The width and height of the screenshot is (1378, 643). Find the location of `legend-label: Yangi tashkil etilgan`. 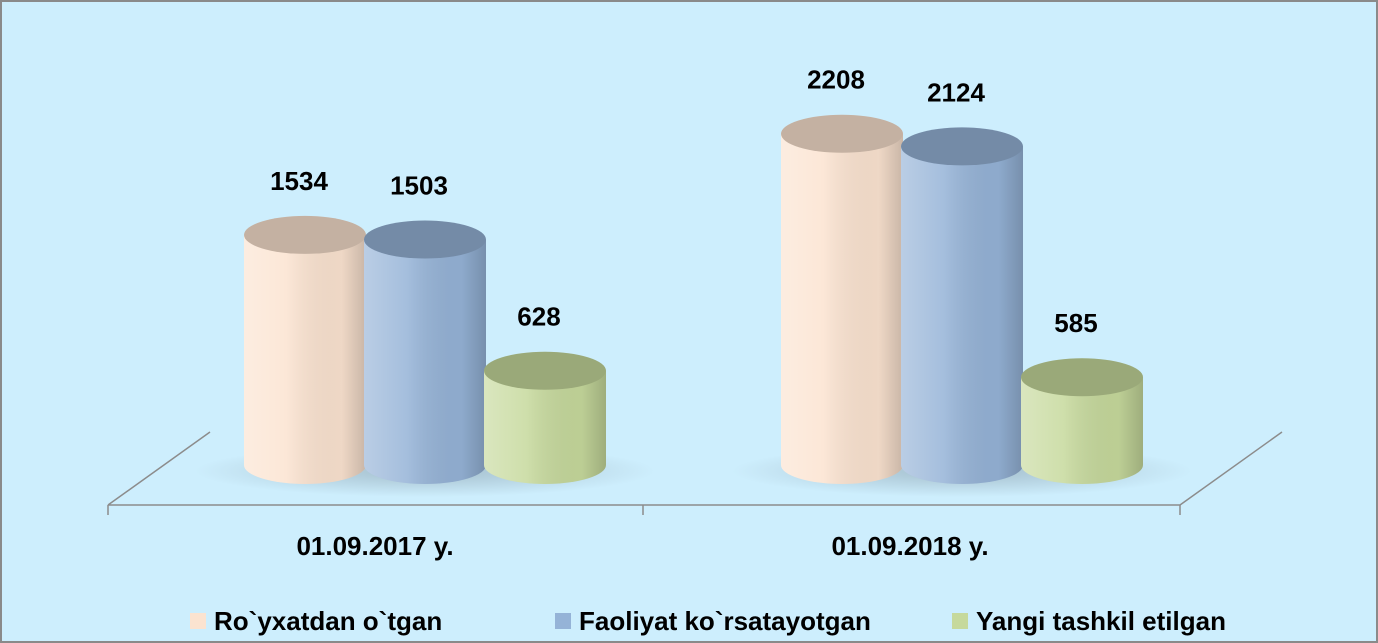

legend-label: Yangi tashkil etilgan is located at coordinates (1101, 621).